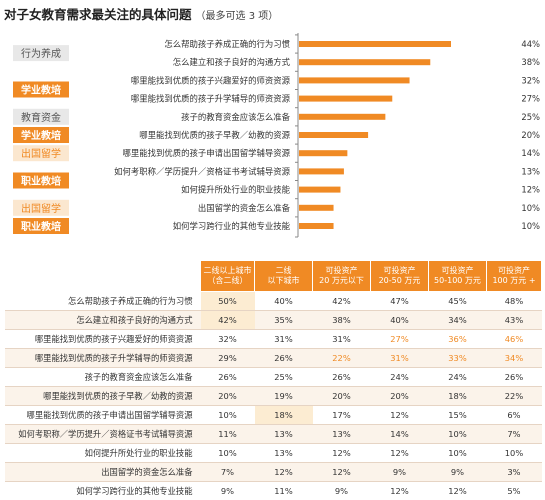  Describe the element at coordinates (283, 396) in the screenshot. I see `table-cell: 19%` at that location.